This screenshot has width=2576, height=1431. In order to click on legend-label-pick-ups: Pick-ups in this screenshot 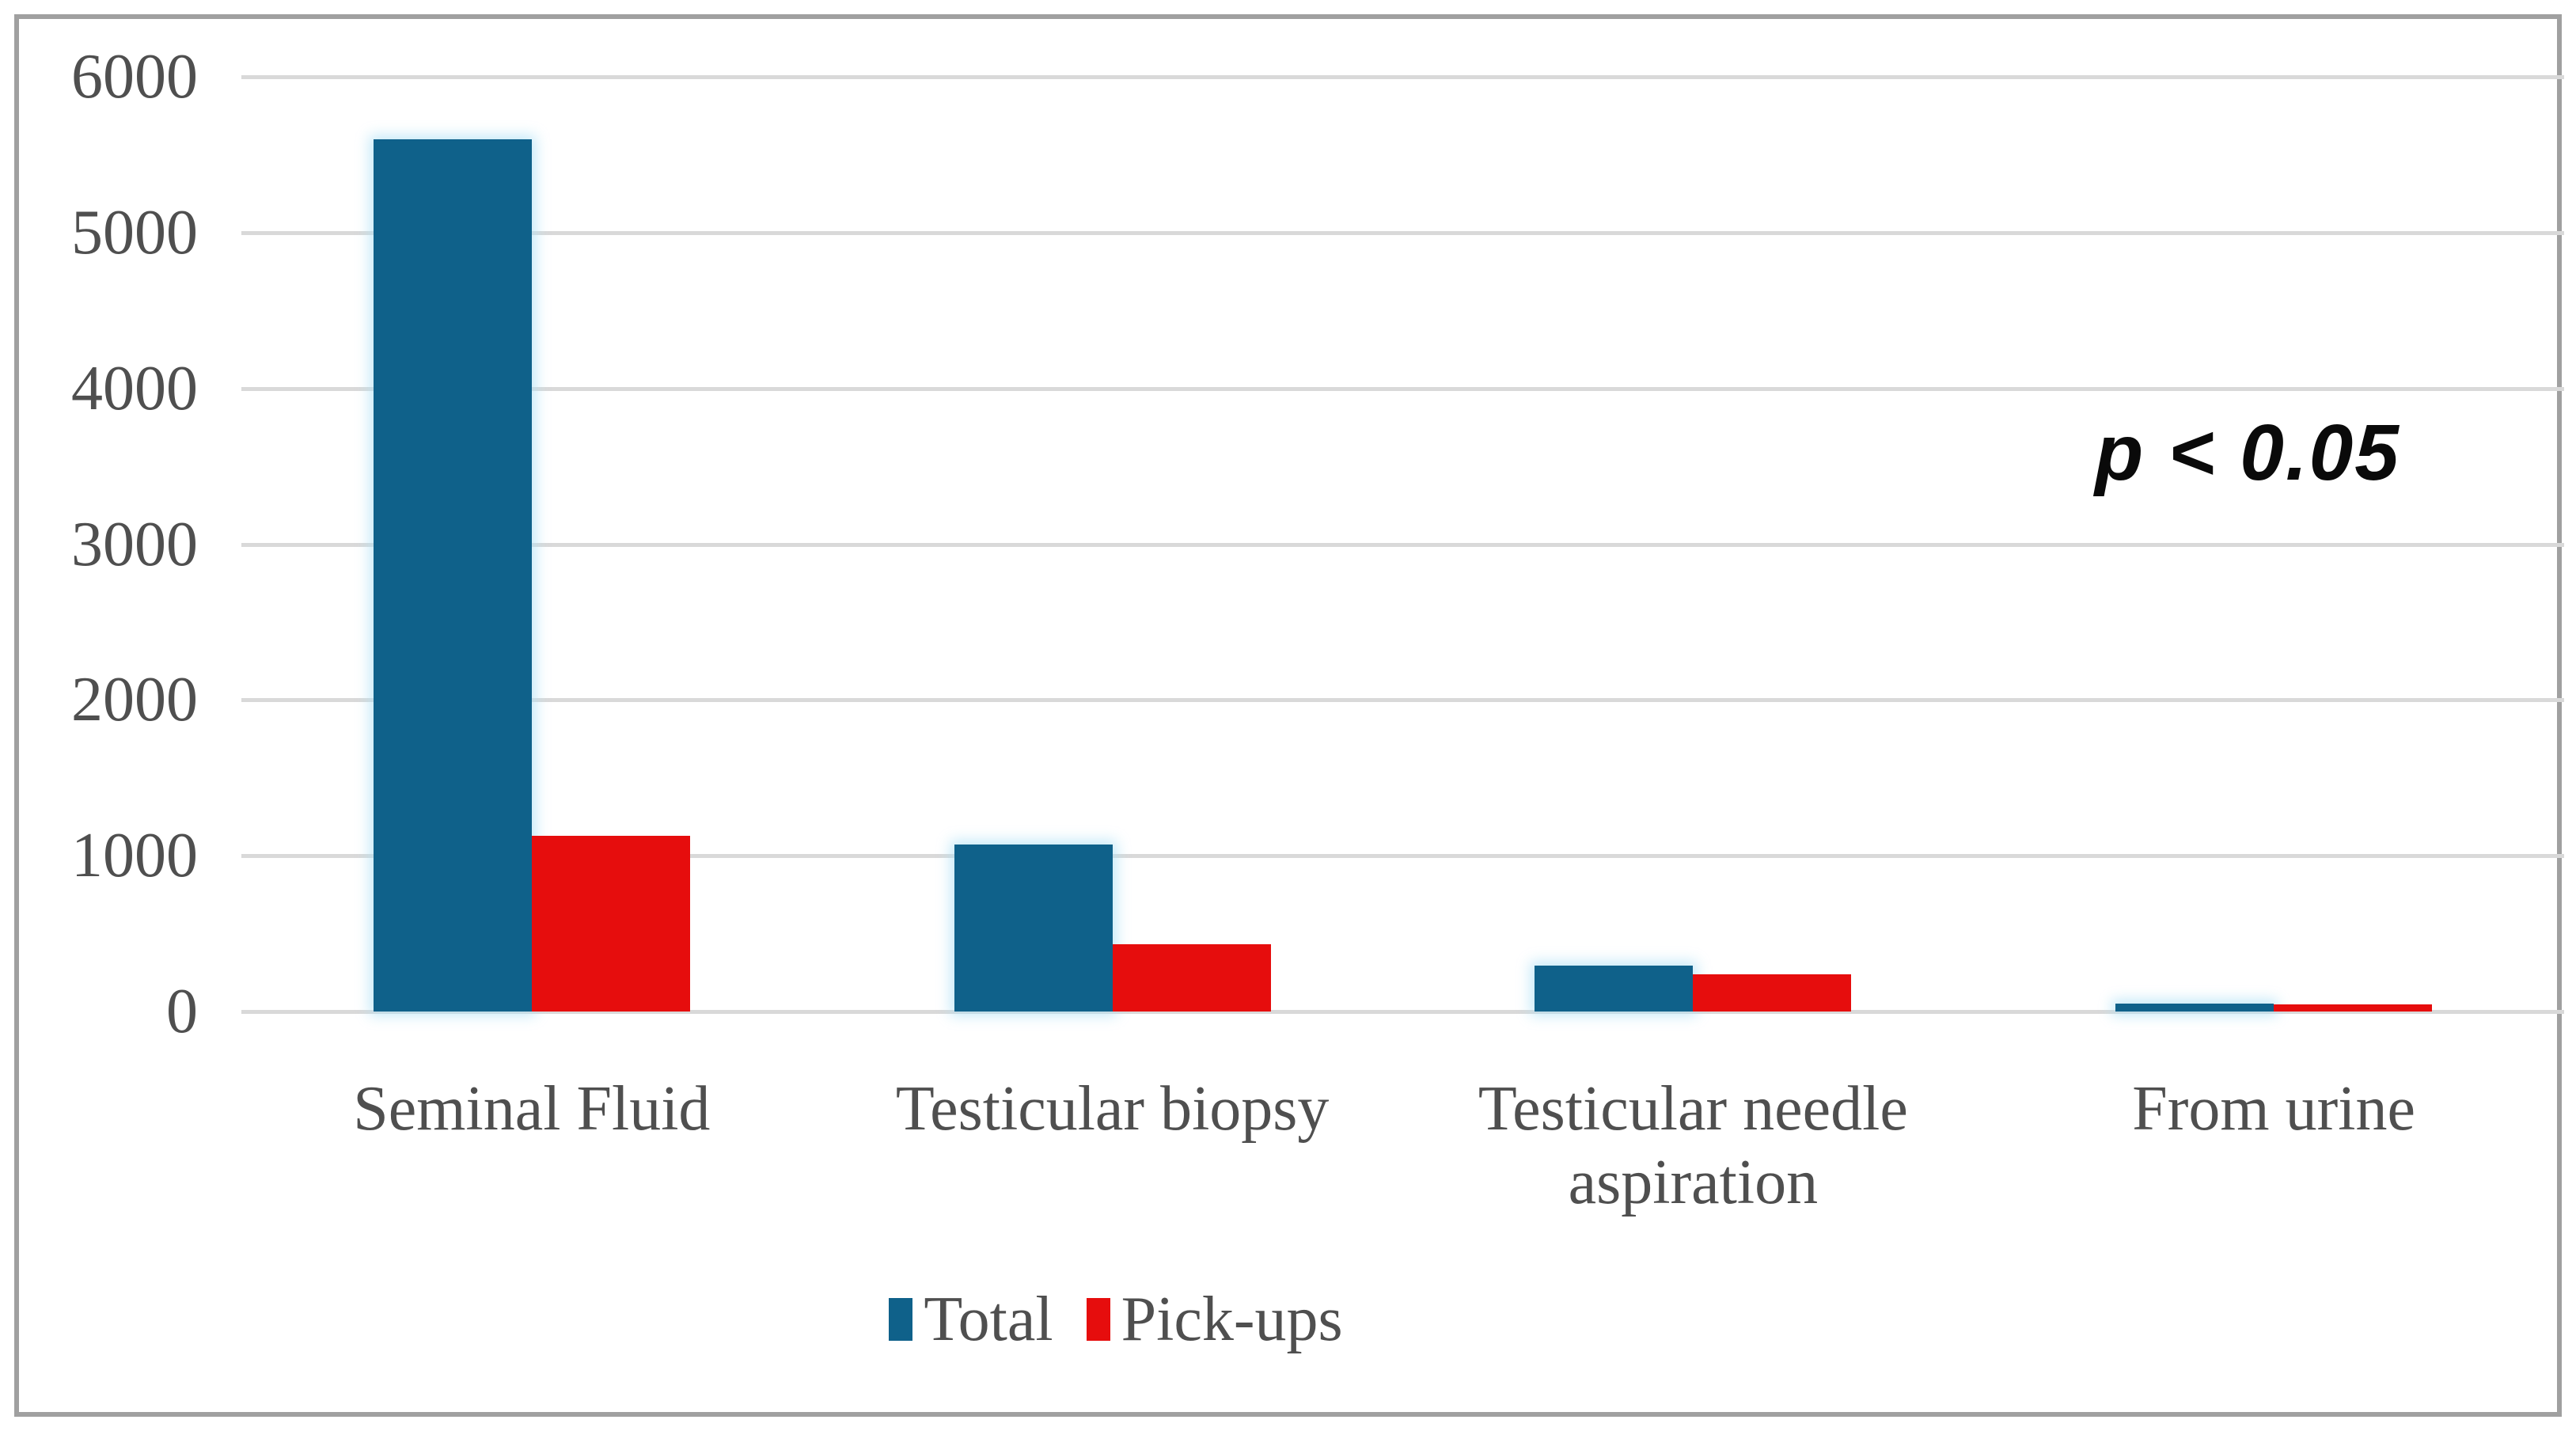, I will do `click(1232, 1319)`.